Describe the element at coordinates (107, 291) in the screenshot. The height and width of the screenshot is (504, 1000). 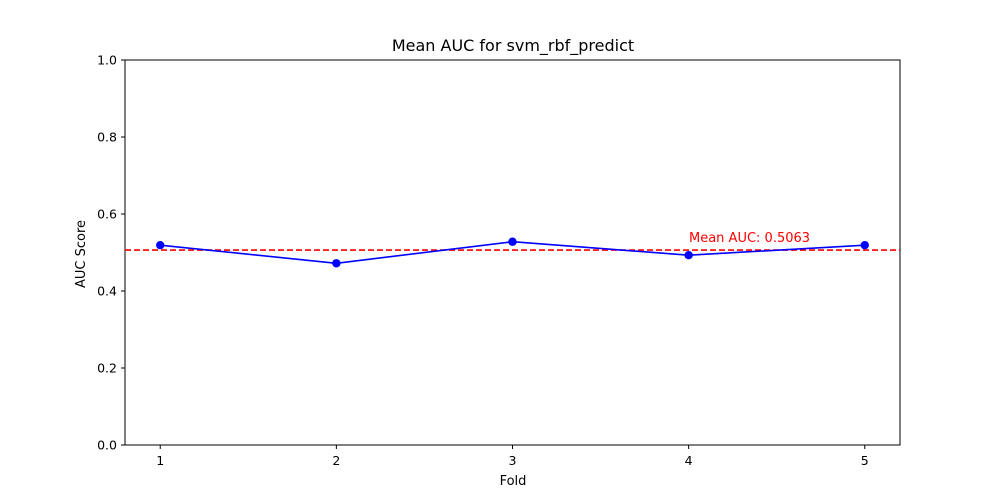
I see `y-tick-label: 0.4` at that location.